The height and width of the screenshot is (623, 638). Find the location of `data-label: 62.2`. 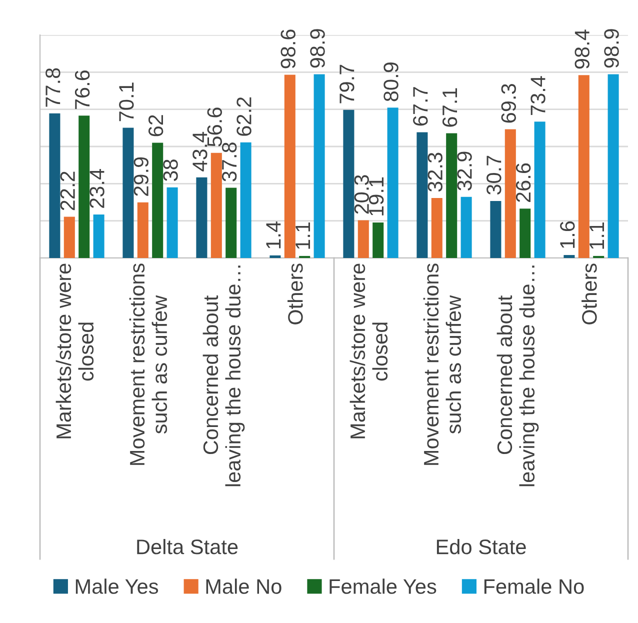

data-label: 62.2 is located at coordinates (244, 116).